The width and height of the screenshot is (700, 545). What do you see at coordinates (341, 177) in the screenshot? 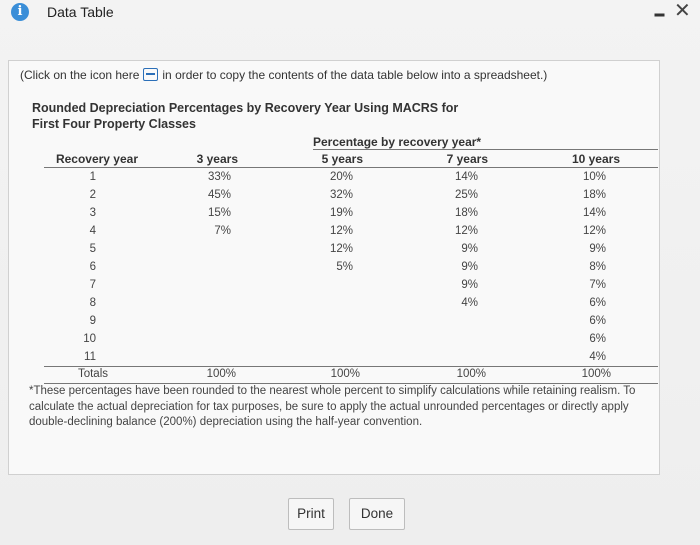
I see `percentage-cell: 20%` at bounding box center [341, 177].